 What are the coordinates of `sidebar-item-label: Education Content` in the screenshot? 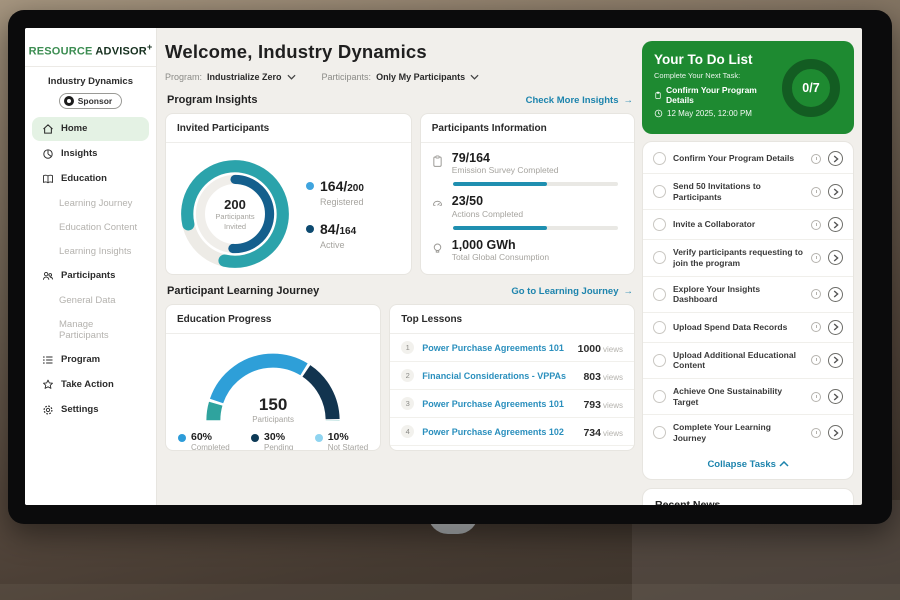 It's located at (98, 227).